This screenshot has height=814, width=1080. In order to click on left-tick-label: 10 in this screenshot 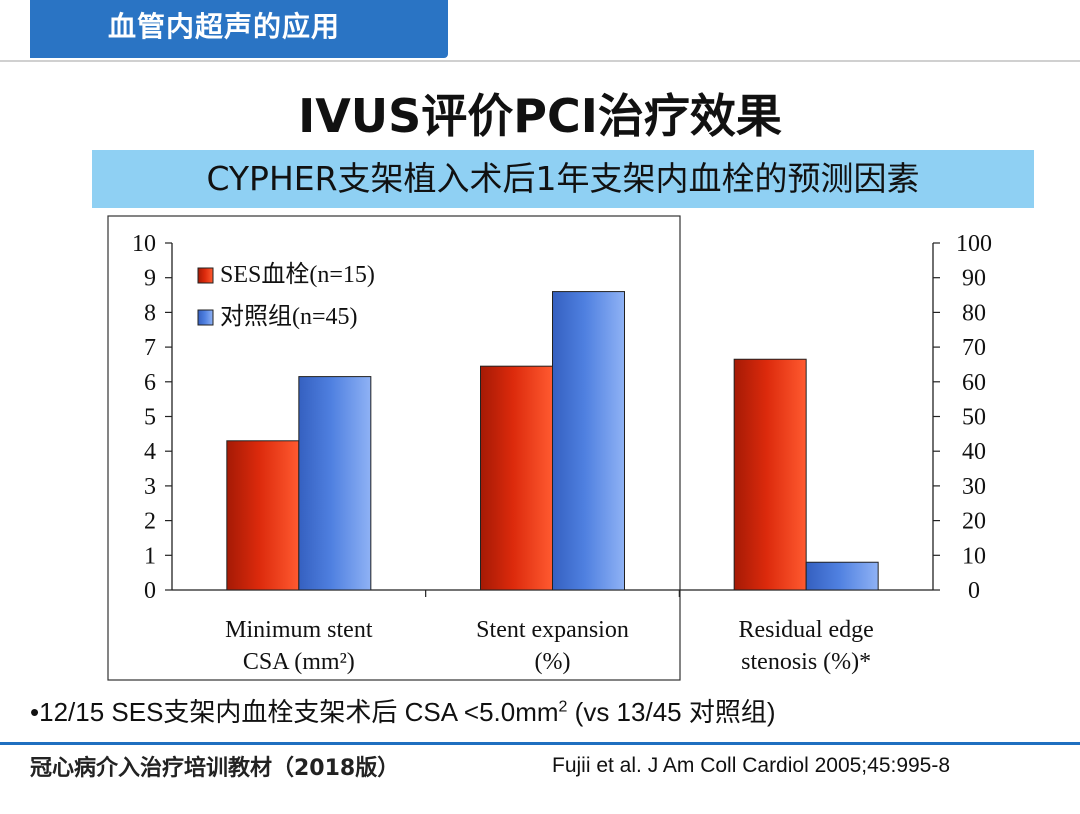, I will do `click(144, 244)`.